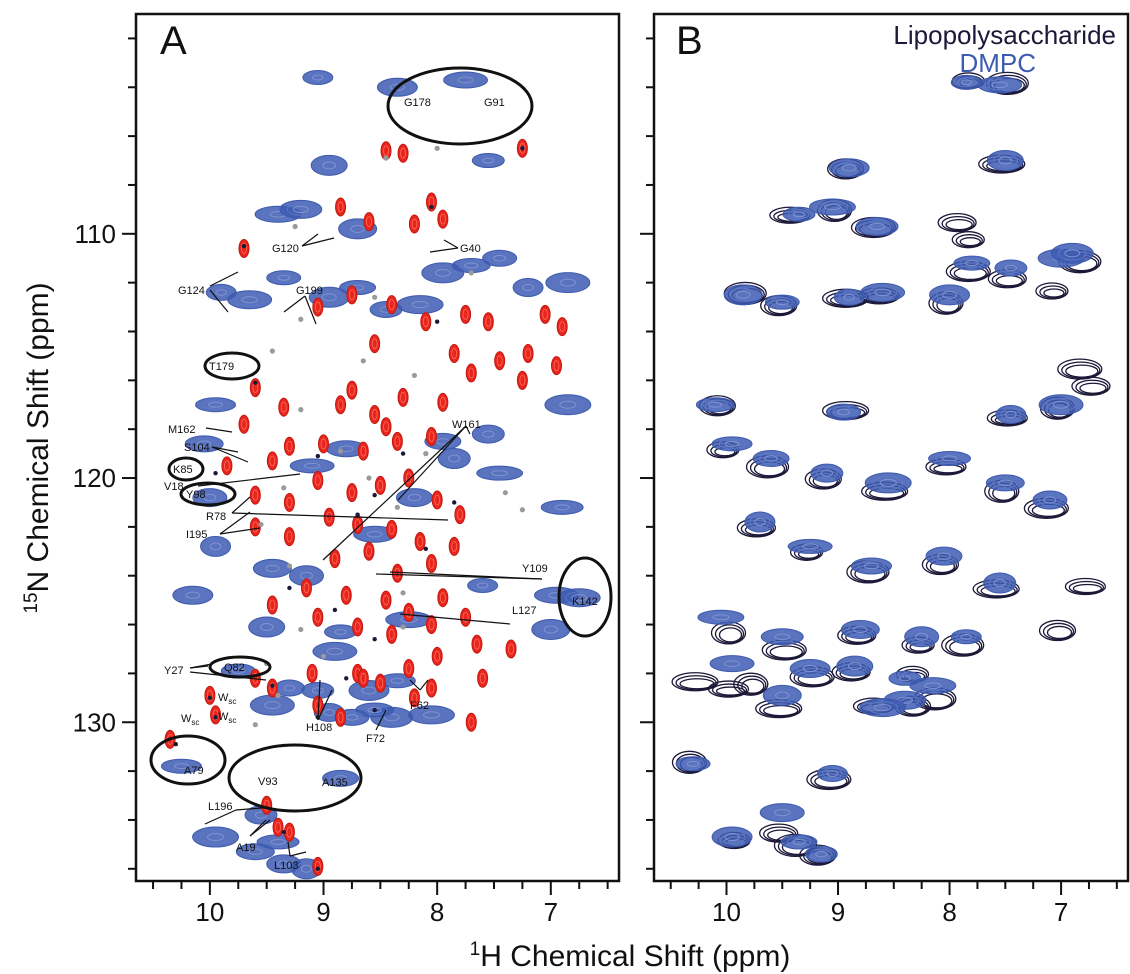 The image size is (1130, 974). What do you see at coordinates (191, 291) in the screenshot?
I see `label-g124: G124` at bounding box center [191, 291].